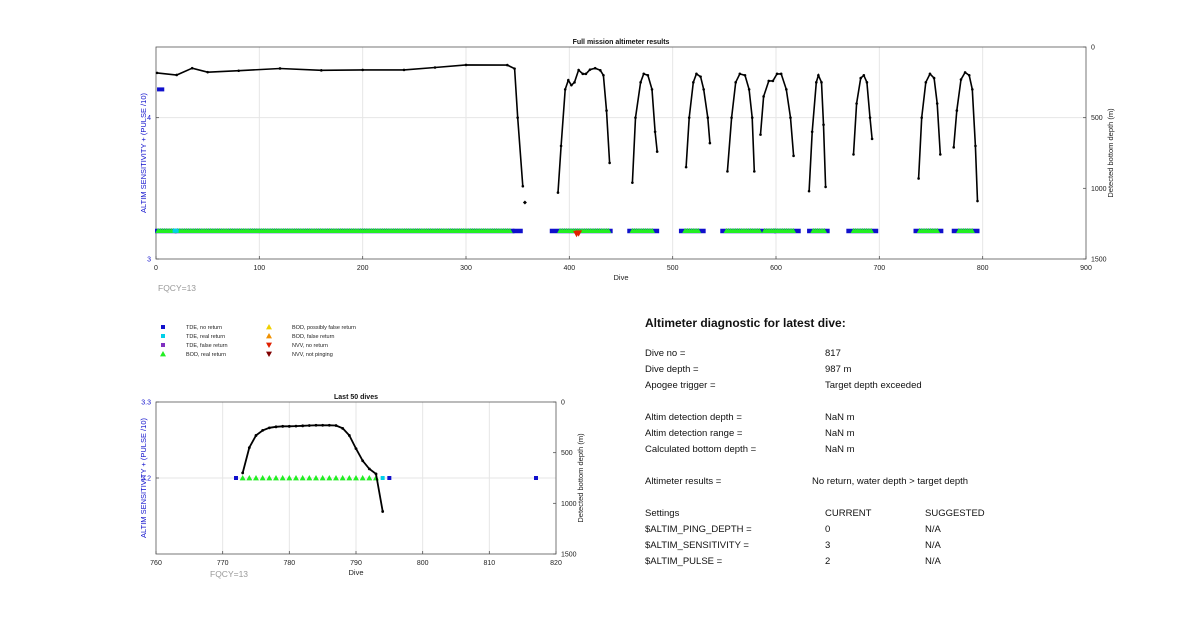 The image size is (1200, 622). What do you see at coordinates (848, 513) in the screenshot?
I see `current-header: CURRENT` at bounding box center [848, 513].